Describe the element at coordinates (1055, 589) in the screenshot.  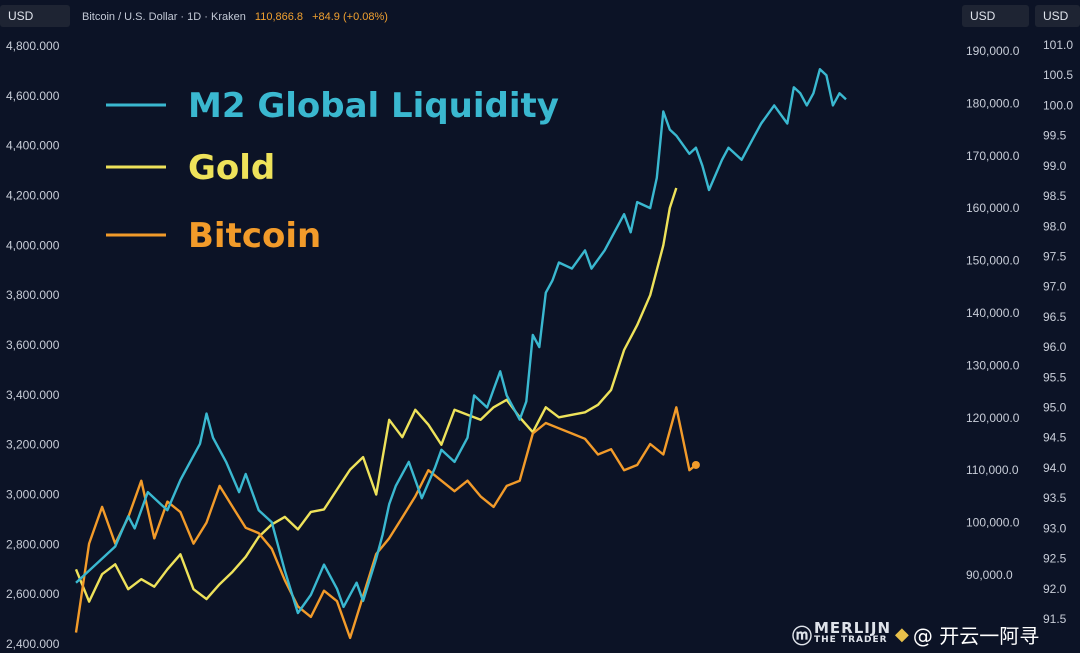
I see `m2-tick: 92.0` at that location.